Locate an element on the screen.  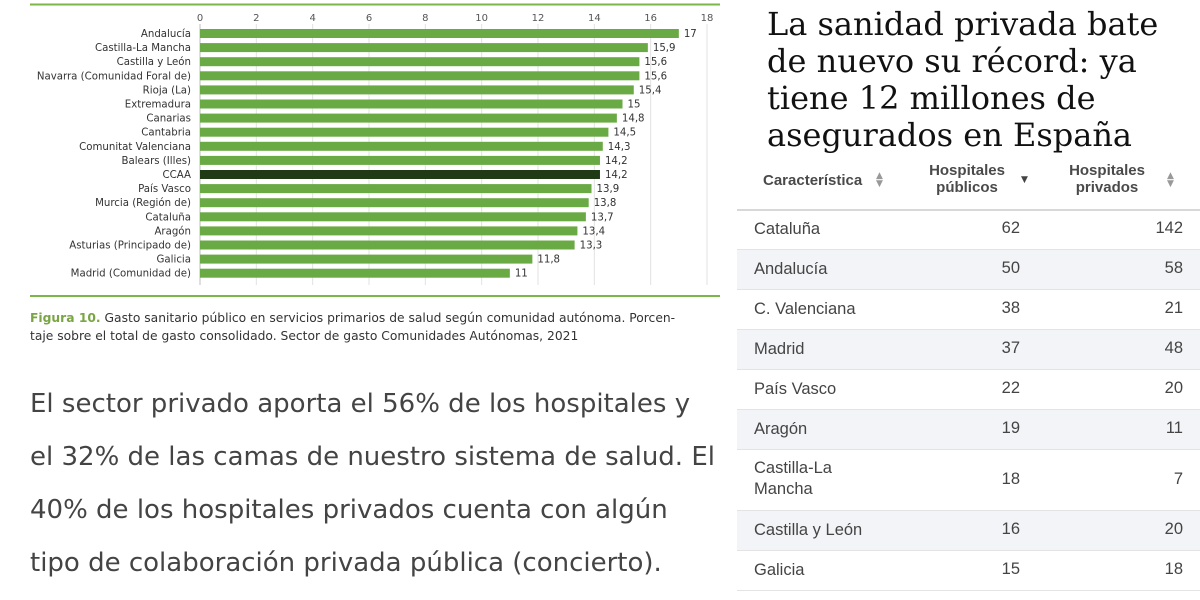
x-tick-label: 0 is located at coordinates (200, 18).